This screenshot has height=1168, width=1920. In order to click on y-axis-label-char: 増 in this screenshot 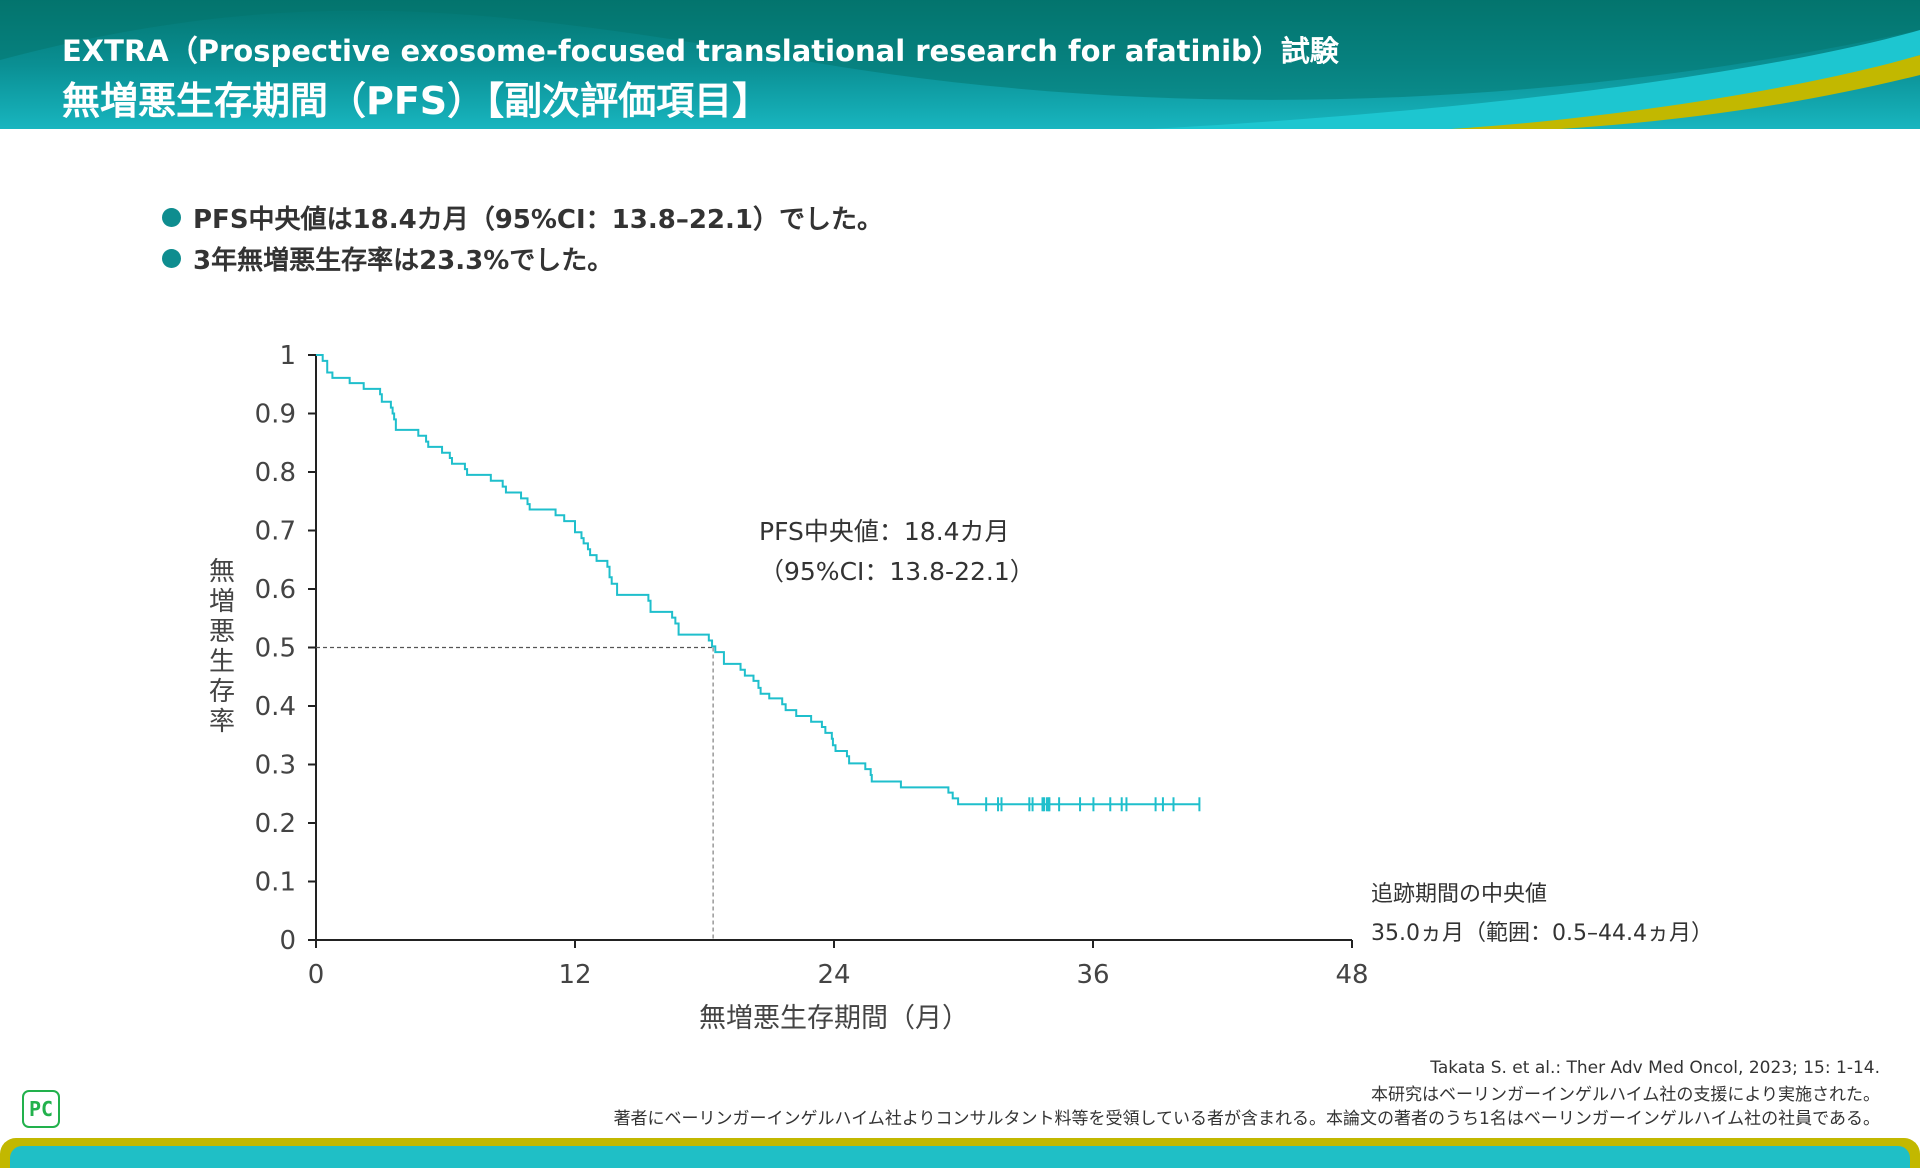, I will do `click(222, 602)`.